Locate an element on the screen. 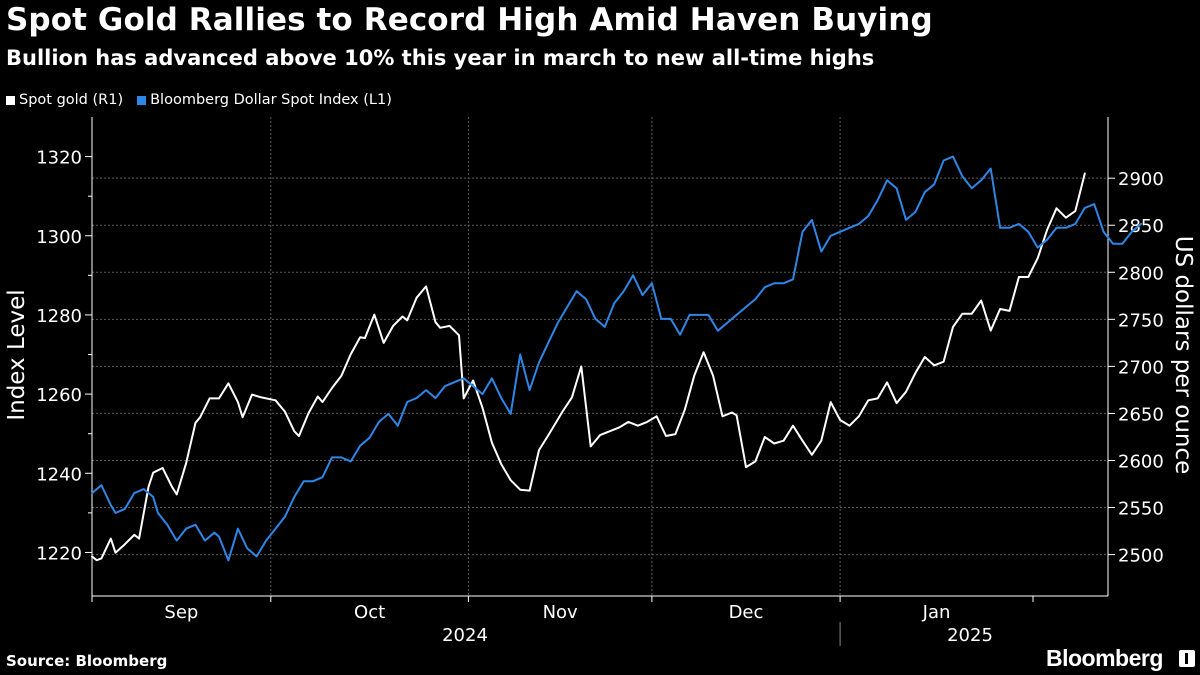 This screenshot has width=1200, height=675. x-tick-label-month: Nov is located at coordinates (560, 612).